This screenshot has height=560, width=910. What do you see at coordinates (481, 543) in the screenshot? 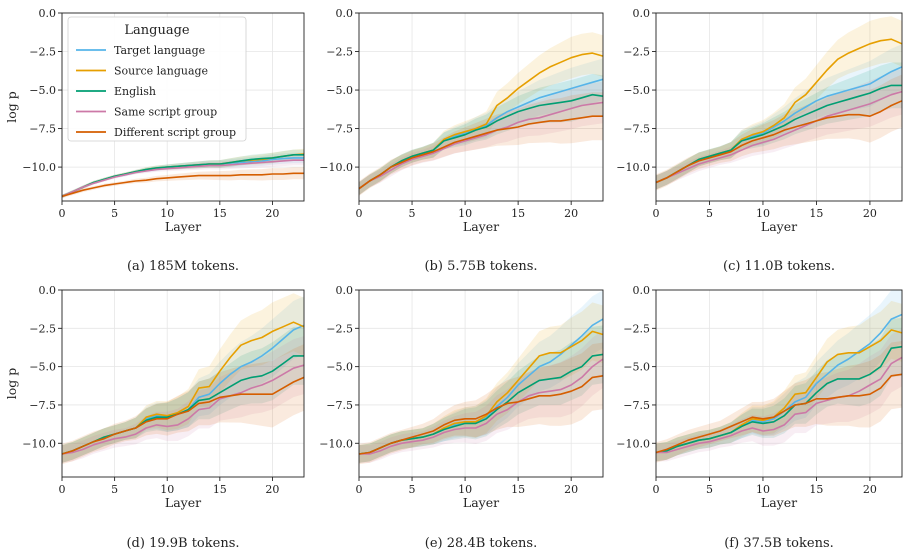
I see `subfigure-caption: (e) 28.4B tokens.` at bounding box center [481, 543].